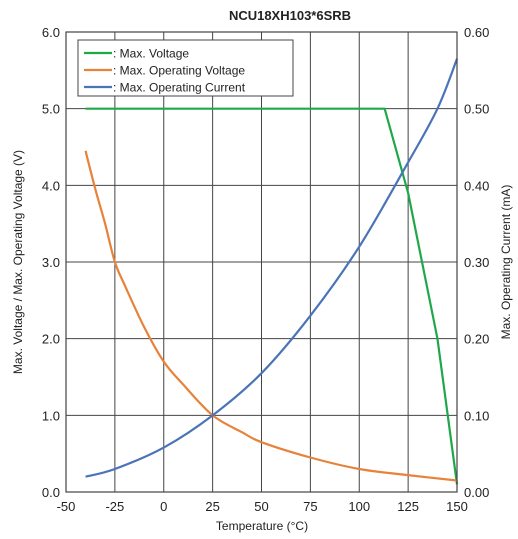 This screenshot has height=539, width=518. What do you see at coordinates (506, 262) in the screenshot?
I see `right-y-axis-label: Max. Operating Current (mA)` at bounding box center [506, 262].